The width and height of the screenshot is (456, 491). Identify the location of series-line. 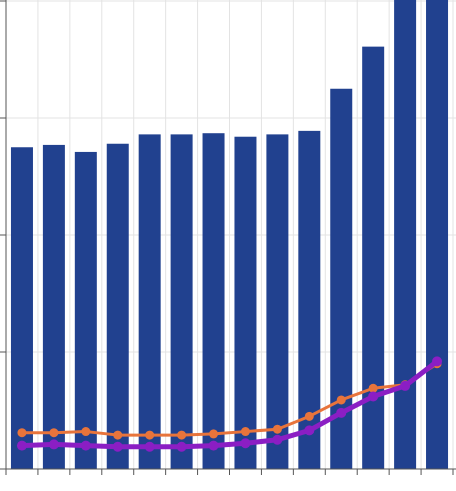
(229, 399).